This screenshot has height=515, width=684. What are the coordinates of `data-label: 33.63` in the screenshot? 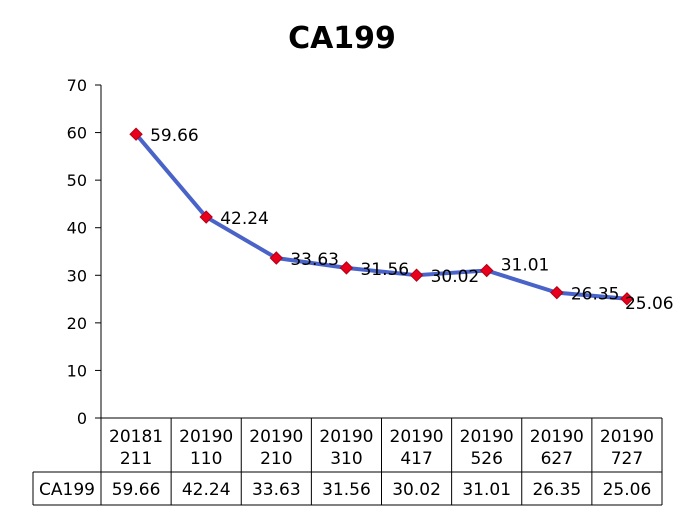 It's located at (314, 260).